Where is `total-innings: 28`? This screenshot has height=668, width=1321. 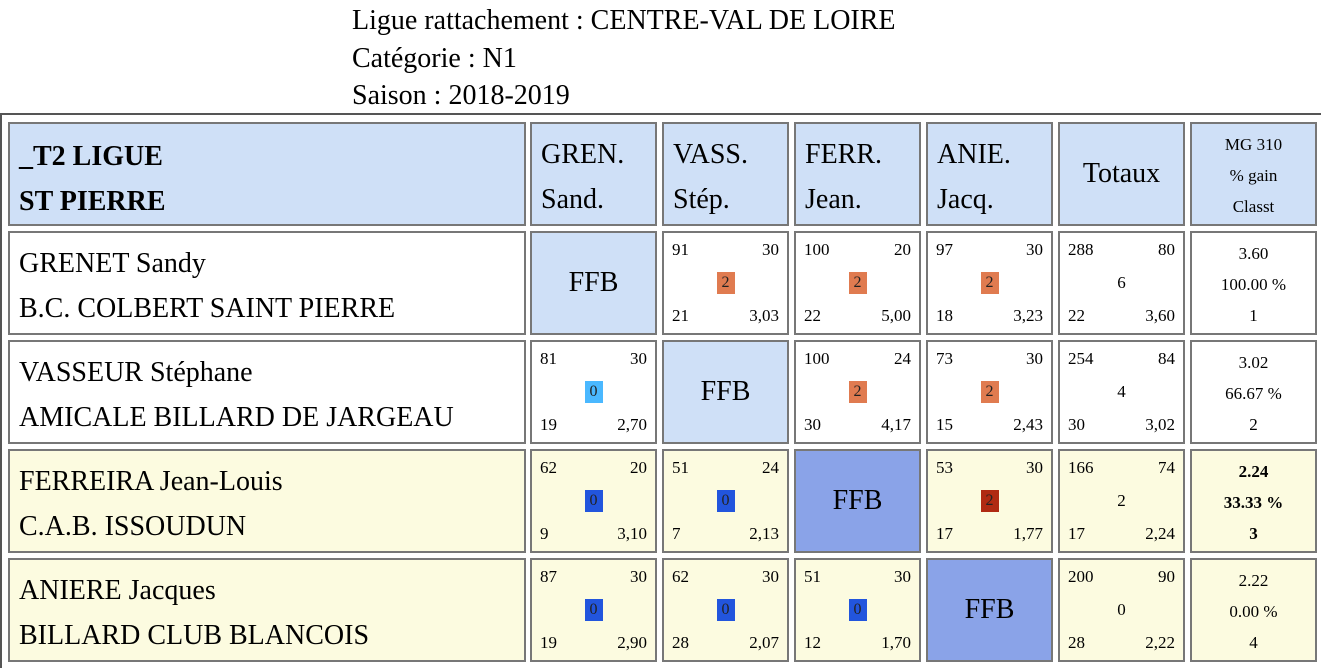 total-innings: 28 is located at coordinates (1076, 642).